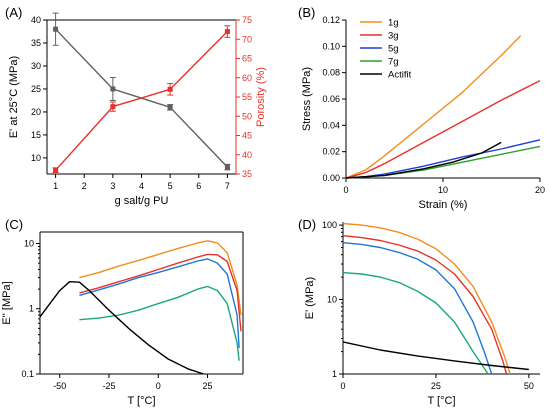 This screenshot has height=411, width=550. What do you see at coordinates (247, 39) in the screenshot?
I see `y-right-tick-label: 70` at bounding box center [247, 39].